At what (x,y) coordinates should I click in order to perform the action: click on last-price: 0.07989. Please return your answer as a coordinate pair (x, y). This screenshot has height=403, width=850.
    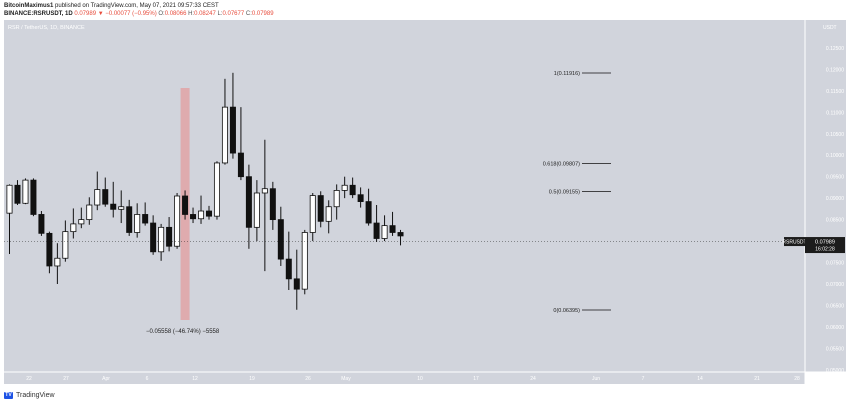
    Looking at the image, I should click on (85, 14).